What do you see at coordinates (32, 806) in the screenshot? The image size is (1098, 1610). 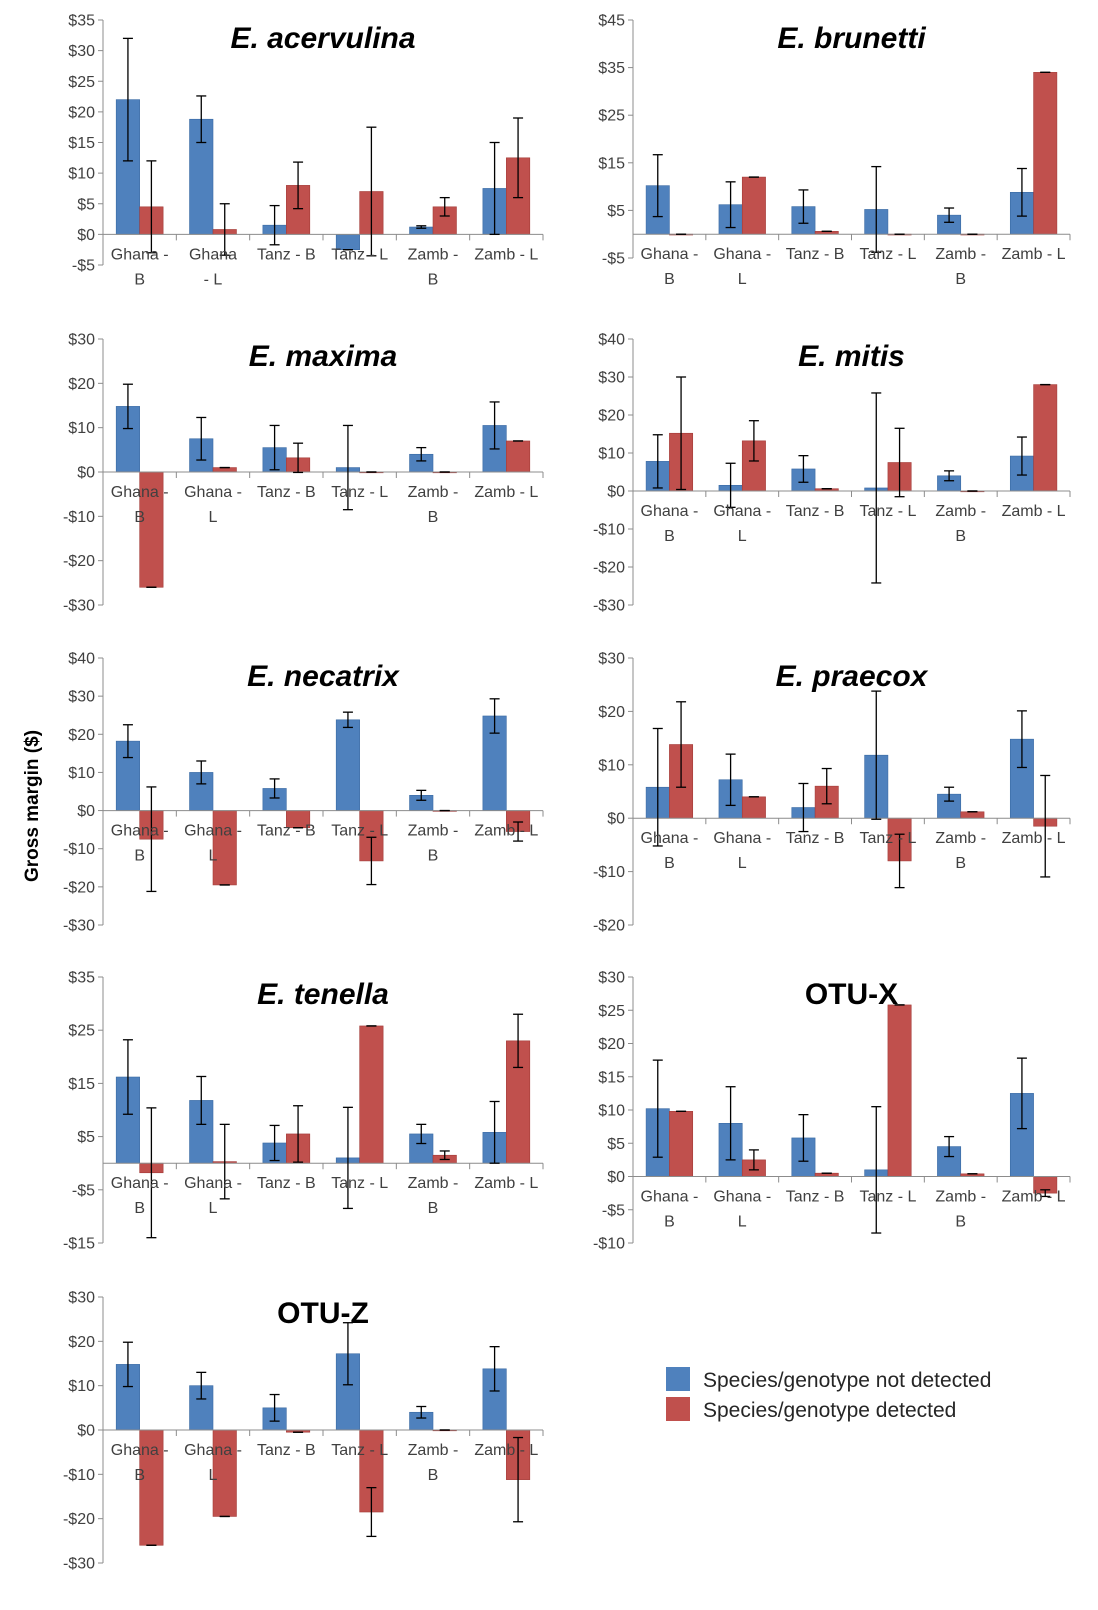 I see `y-axis-label: Gross margin ($)` at bounding box center [32, 806].